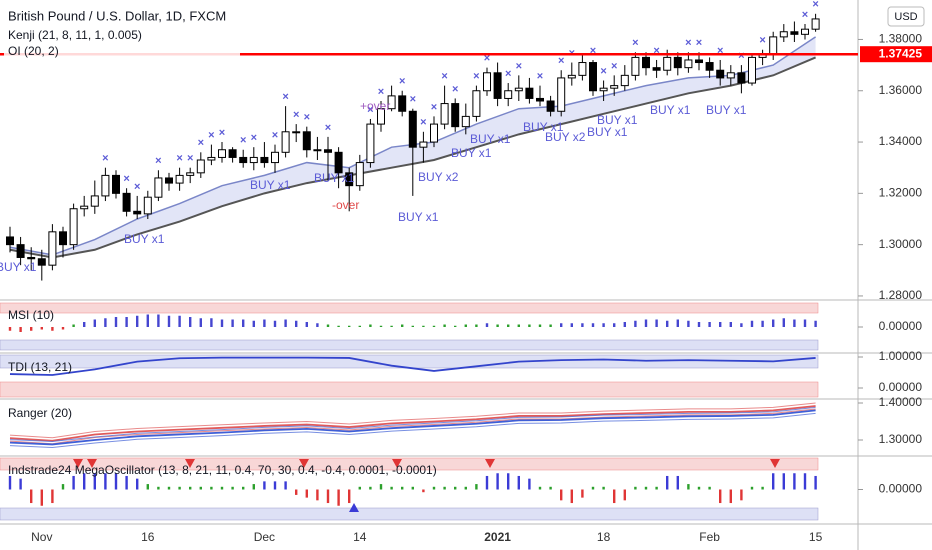 This screenshot has height=550, width=932. Describe the element at coordinates (190, 463) in the screenshot. I see `signal-triangle` at that location.